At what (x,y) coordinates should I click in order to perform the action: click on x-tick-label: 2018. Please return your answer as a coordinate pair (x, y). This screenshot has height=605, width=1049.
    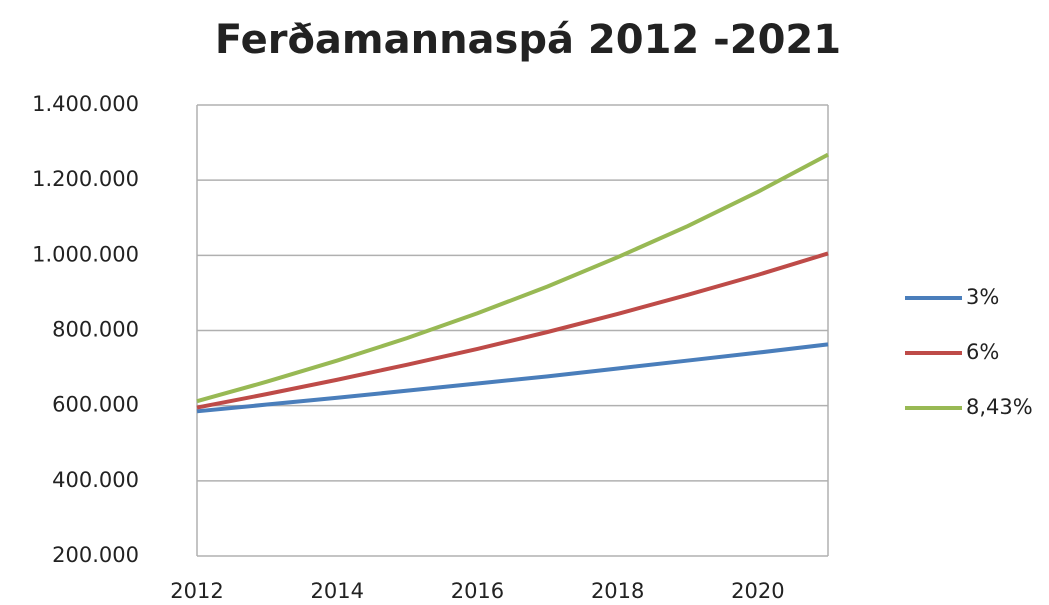
    Looking at the image, I should click on (617, 591).